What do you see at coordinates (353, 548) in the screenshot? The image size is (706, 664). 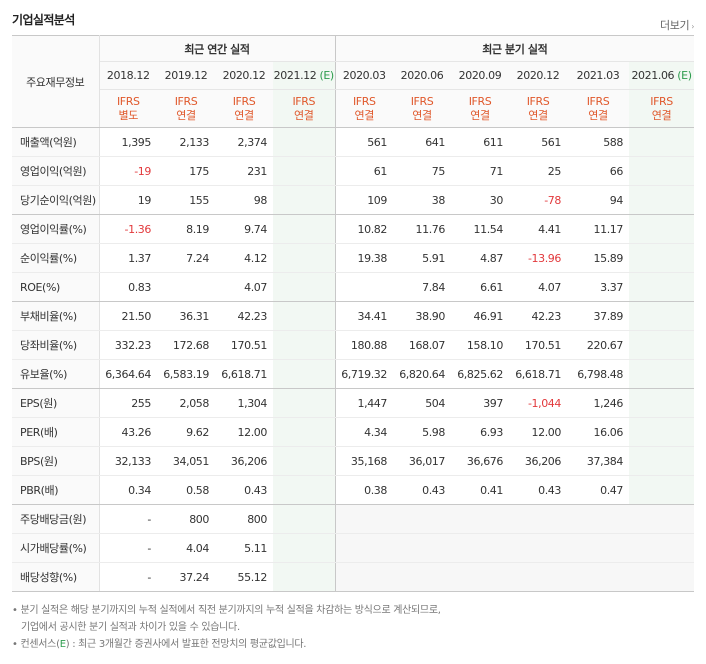 I see `table-row: 시가배당률(%) -4.04 5.11` at bounding box center [353, 548].